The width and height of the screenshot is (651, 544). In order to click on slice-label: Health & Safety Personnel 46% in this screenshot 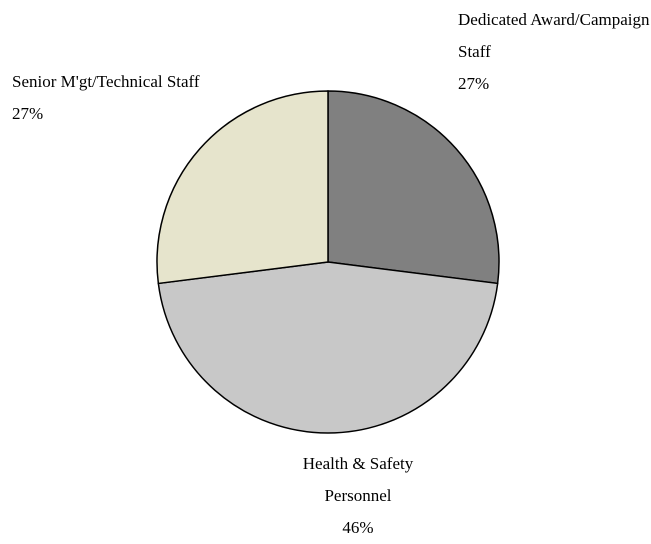, I will do `click(358, 496)`.